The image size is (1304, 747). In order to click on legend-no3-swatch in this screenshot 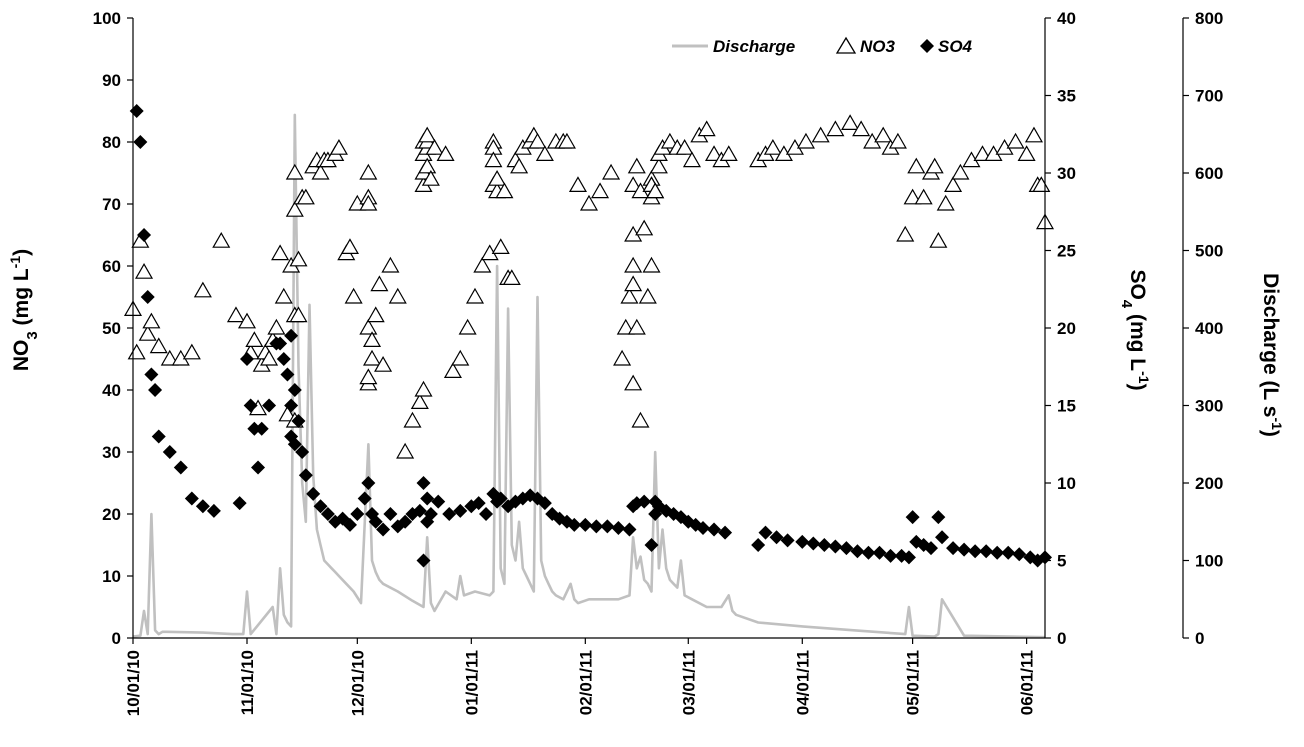, I will do `click(846, 45)`.